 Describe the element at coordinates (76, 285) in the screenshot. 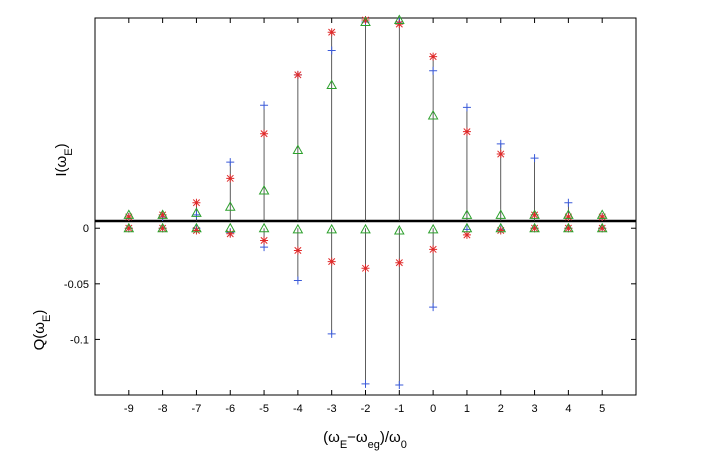

I see `y-tick-label: -0.05` at that location.